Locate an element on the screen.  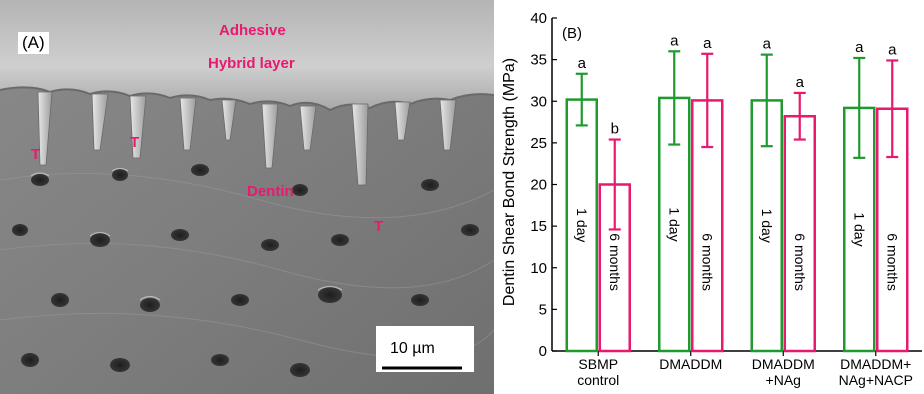
adhesive-label: Adhesive is located at coordinates (252, 30).